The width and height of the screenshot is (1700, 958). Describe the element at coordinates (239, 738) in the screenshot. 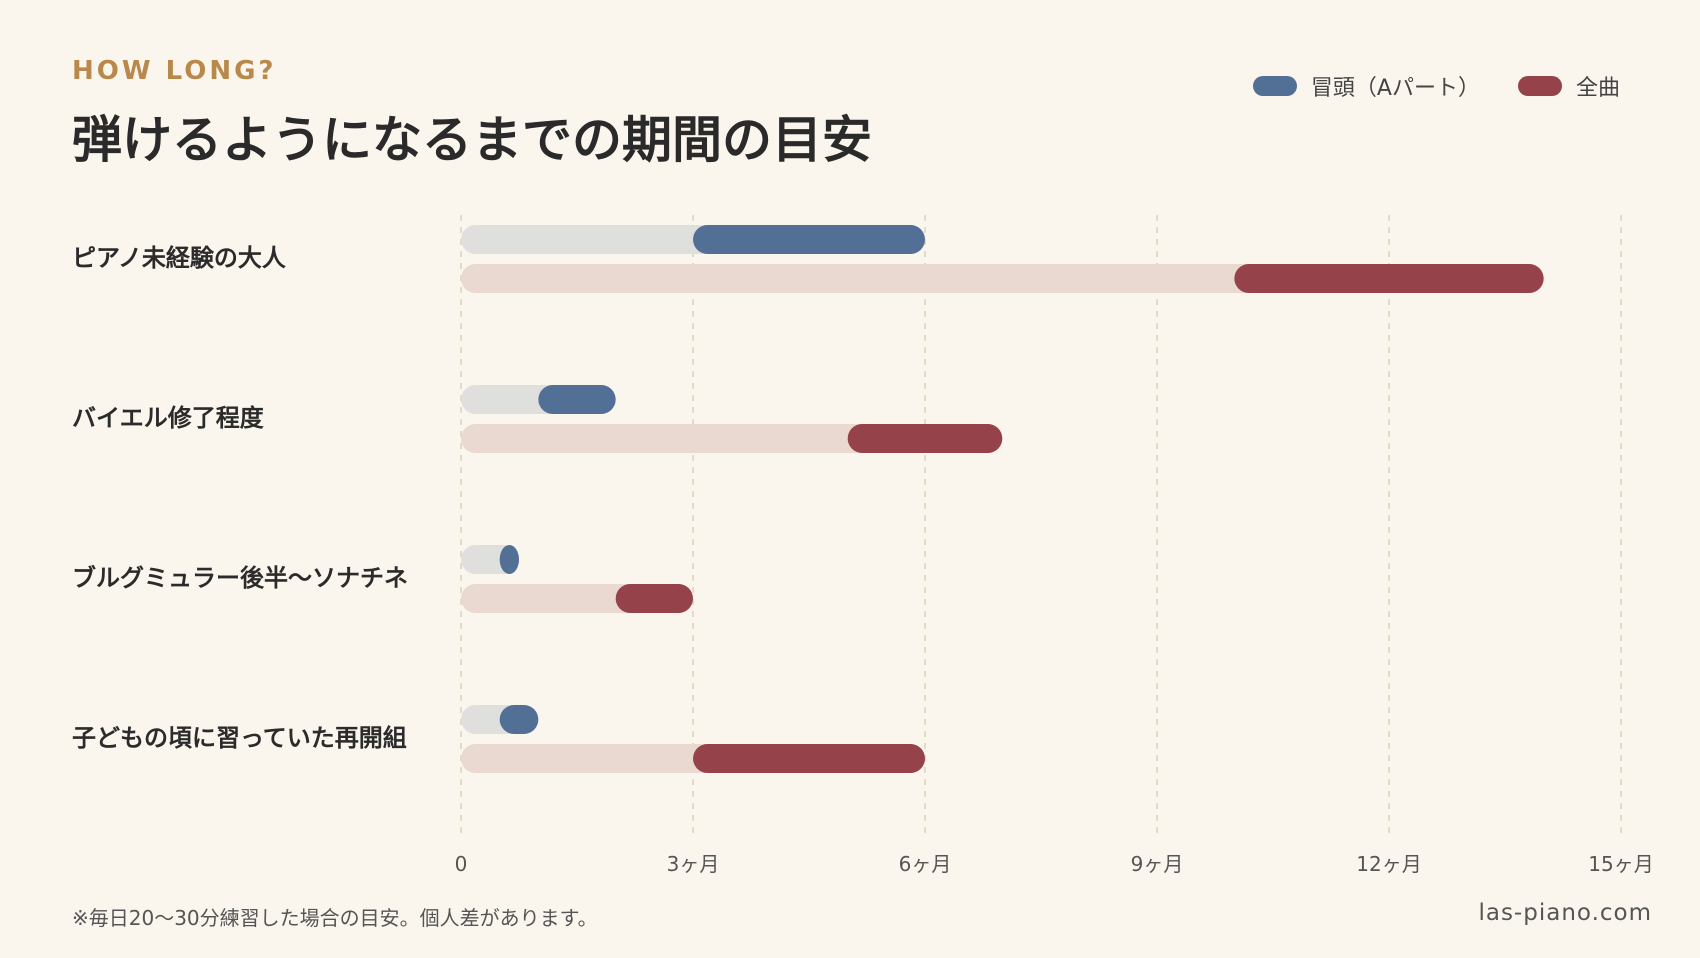

I see `category-label: 子どもの頃に習っていた再開組` at that location.